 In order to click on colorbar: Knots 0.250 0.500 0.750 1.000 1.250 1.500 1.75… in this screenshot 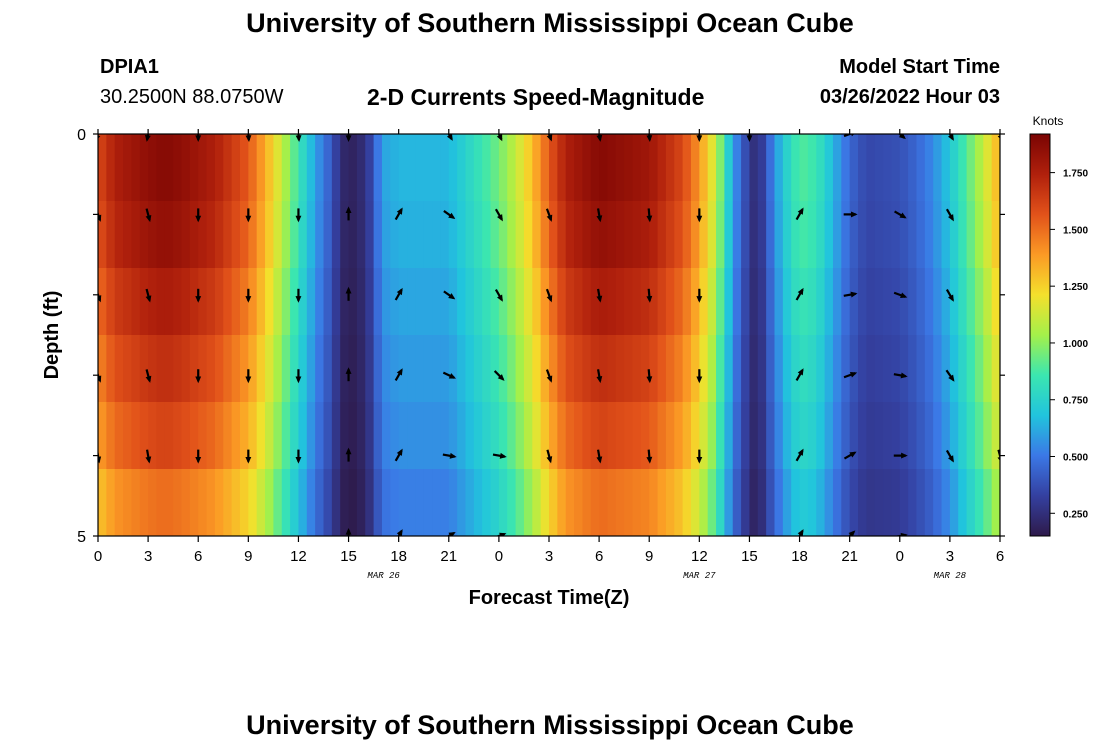, I will do `click(1058, 325)`.